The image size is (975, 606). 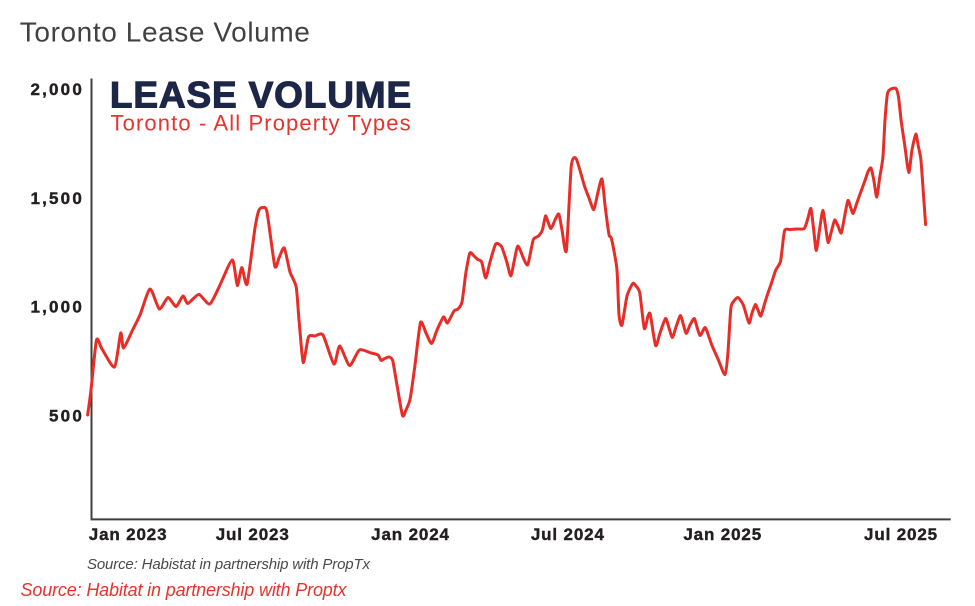 I want to click on svg-text: 500, so click(x=66, y=416).